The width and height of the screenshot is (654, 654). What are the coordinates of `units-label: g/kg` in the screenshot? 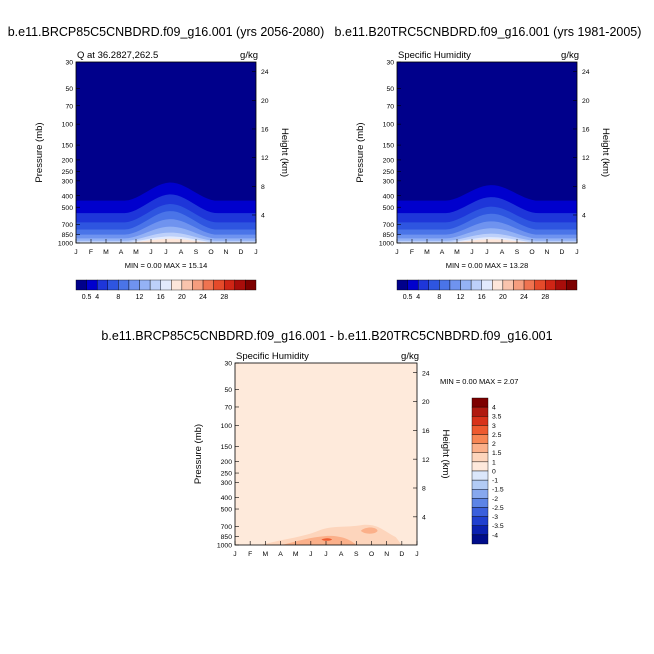 It's located at (570, 55).